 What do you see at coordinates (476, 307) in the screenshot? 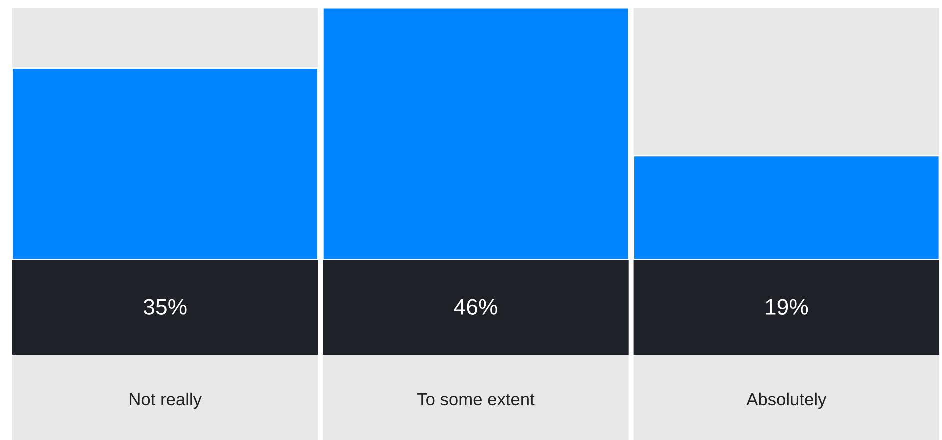
I see `data-label: 46%` at bounding box center [476, 307].